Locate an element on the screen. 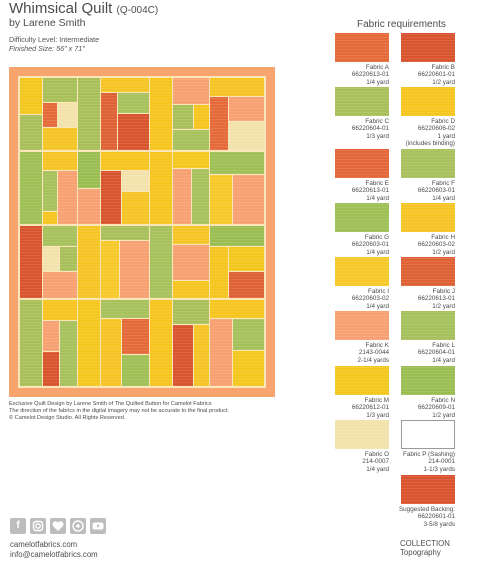 This screenshot has width=479, height=567. fabric-name: Fabric O is located at coordinates (376, 454).